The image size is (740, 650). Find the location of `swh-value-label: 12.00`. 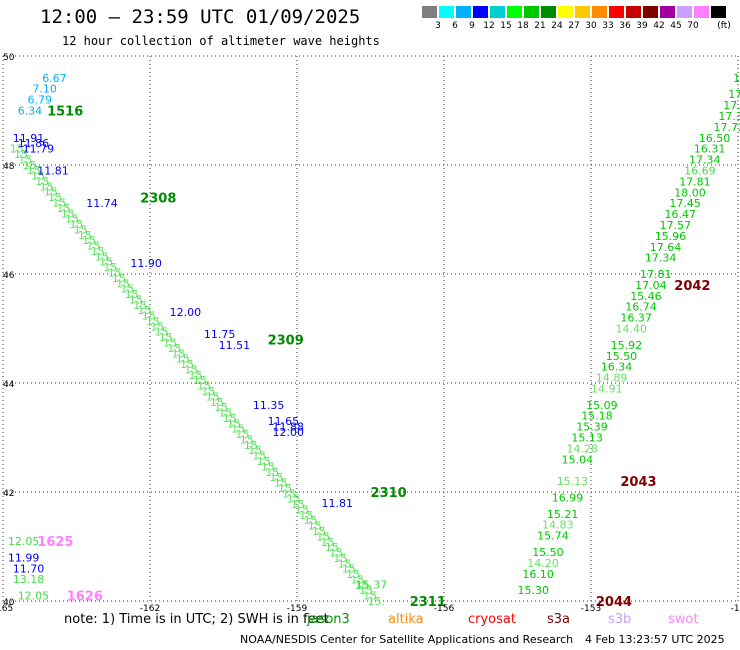

swh-value-label: 12.00 is located at coordinates (289, 432).